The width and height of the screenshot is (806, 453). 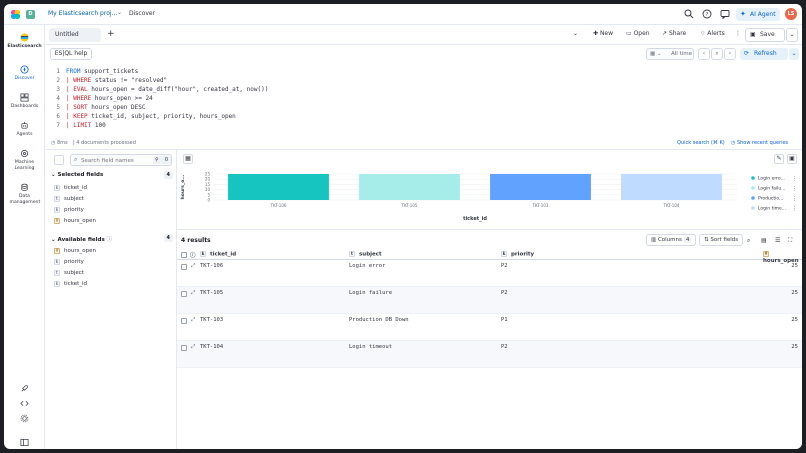 I want to click on refresh-button: ⟳ Refresh, so click(x=764, y=54).